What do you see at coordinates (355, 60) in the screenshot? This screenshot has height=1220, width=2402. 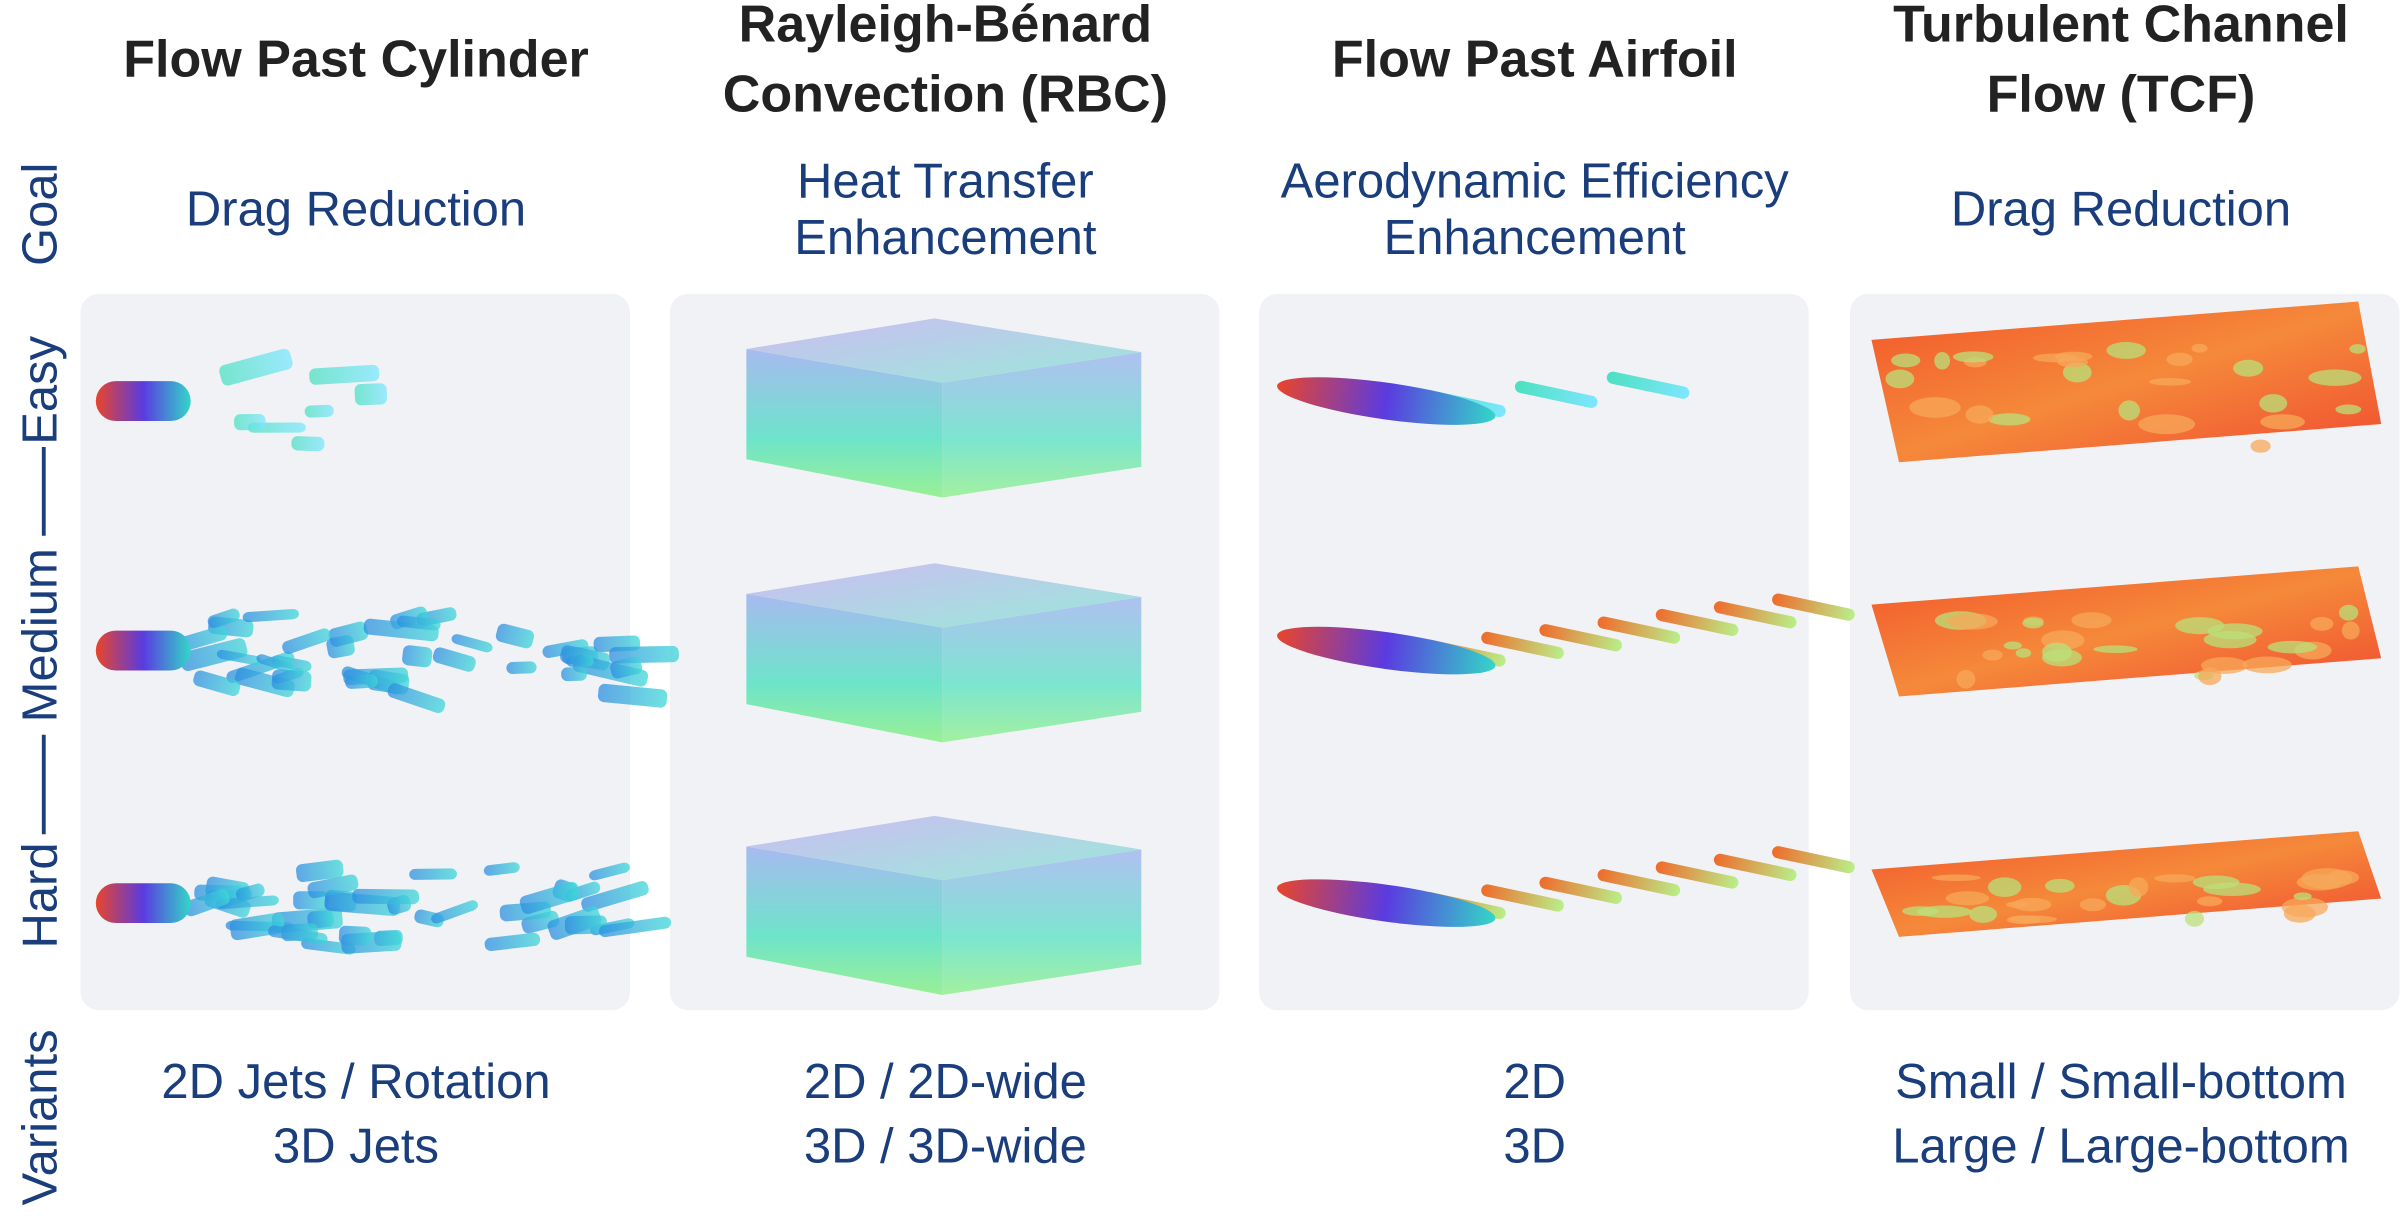 I see `column-title: Flow Past Cylinder` at bounding box center [355, 60].